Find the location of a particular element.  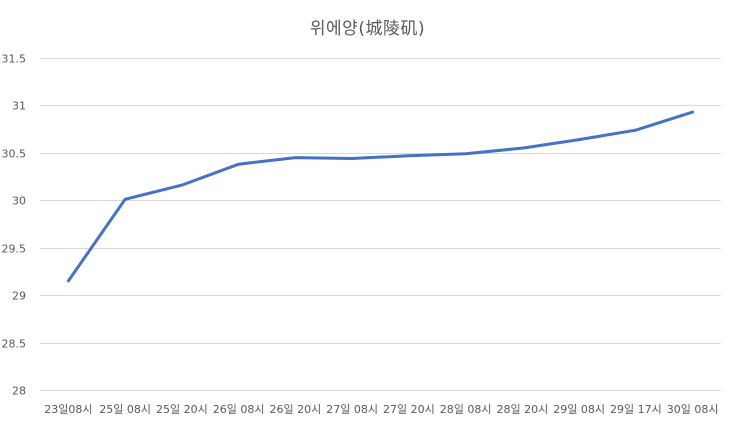

y-tick-label: 31 is located at coordinates (19, 106).